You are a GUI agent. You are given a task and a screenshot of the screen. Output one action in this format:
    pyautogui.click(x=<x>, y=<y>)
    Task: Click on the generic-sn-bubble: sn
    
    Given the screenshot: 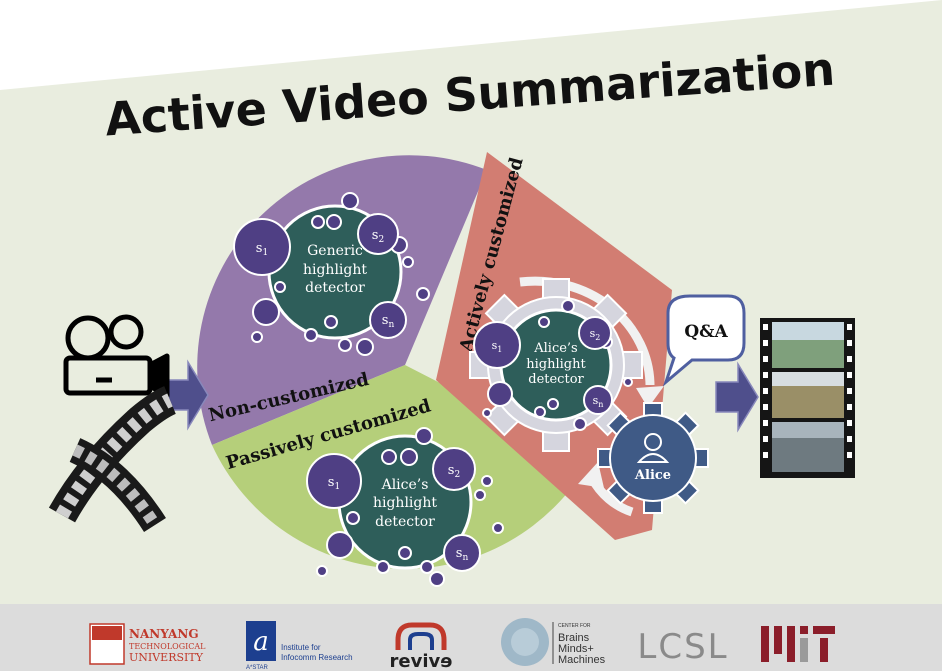 What is the action you would take?
    pyautogui.click(x=388, y=320)
    